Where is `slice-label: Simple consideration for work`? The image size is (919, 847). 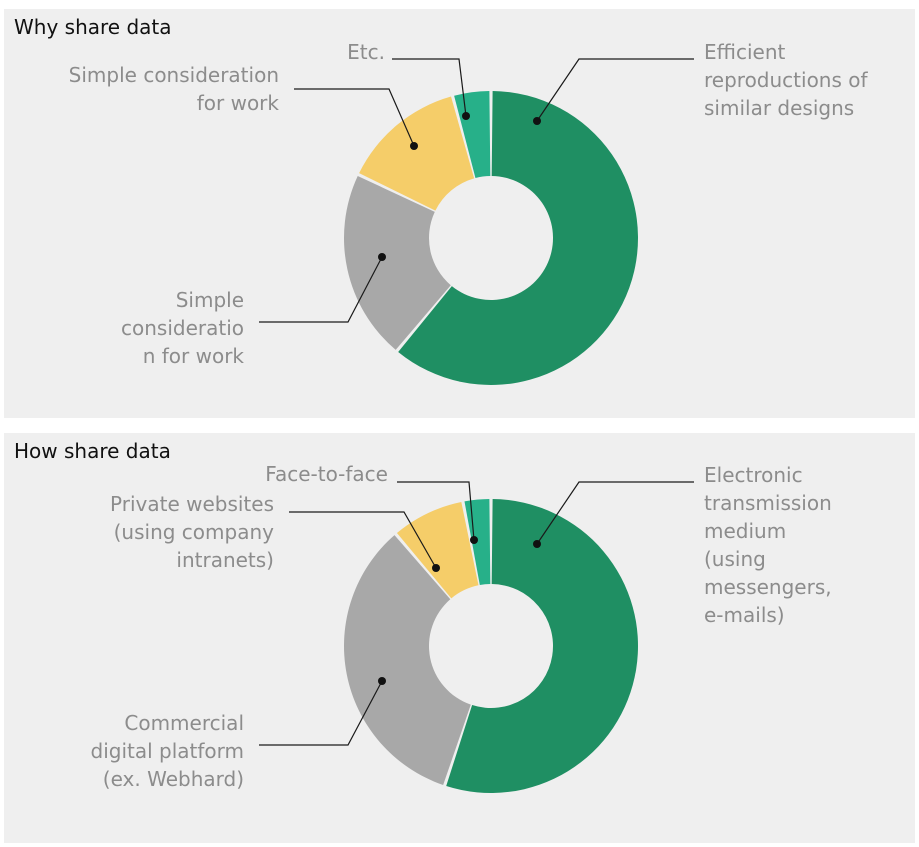
slice-label: Simple consideration for work is located at coordinates (174, 89).